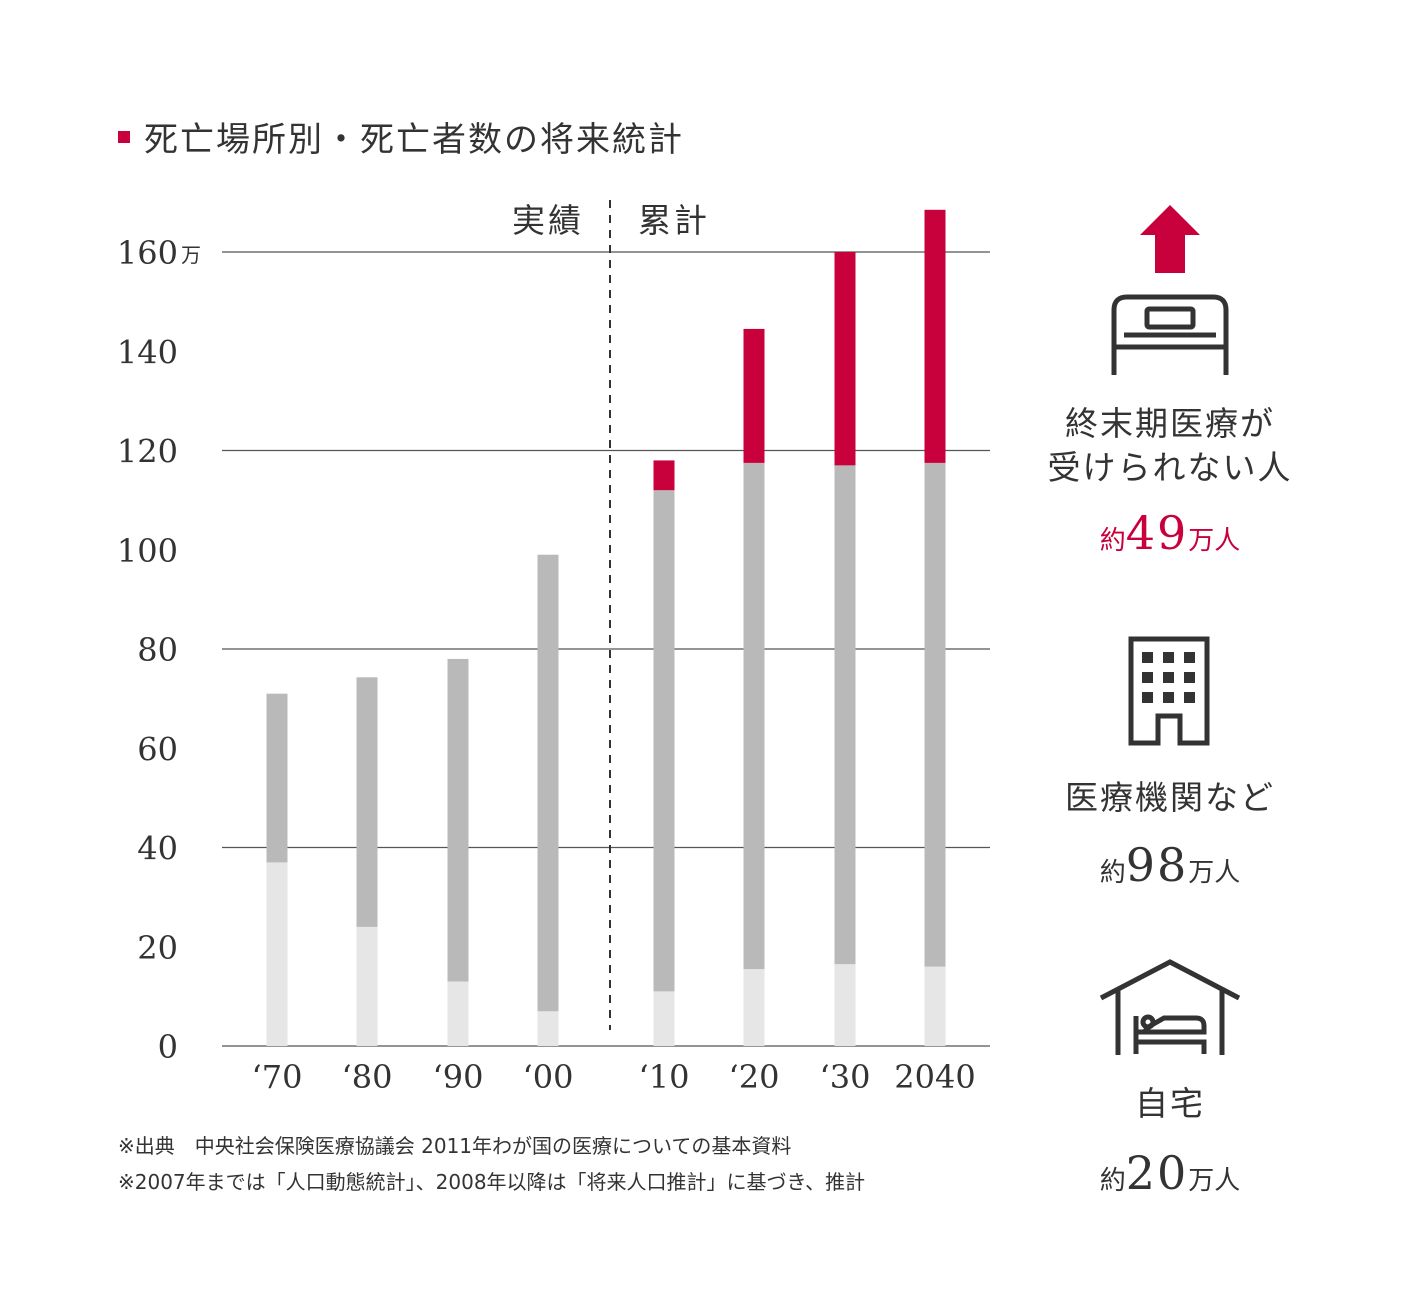 The image size is (1416, 1309). I want to click on amount-hospital: 約98万人, so click(1170, 865).